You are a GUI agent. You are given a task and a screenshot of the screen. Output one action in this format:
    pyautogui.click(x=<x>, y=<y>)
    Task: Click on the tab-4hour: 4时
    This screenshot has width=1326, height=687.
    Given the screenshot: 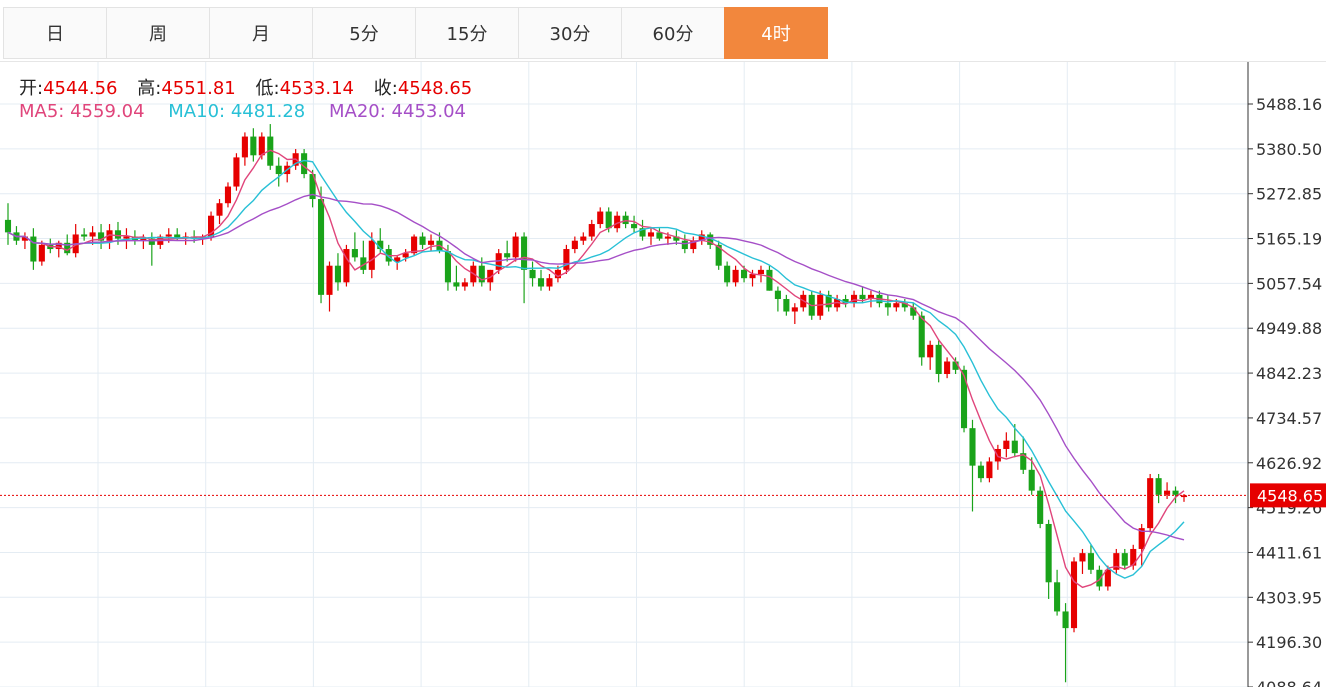 What is the action you would take?
    pyautogui.click(x=776, y=33)
    